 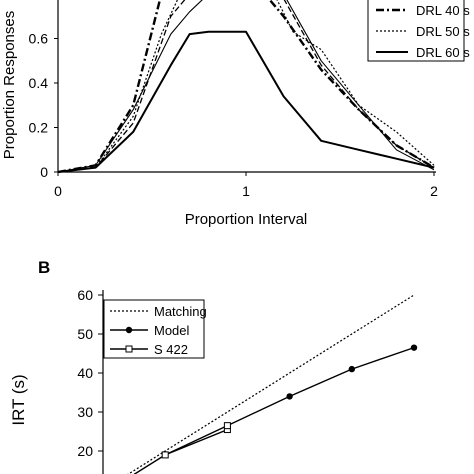 I want to click on panel-b-ylabel: IRT (s), so click(x=18, y=399).